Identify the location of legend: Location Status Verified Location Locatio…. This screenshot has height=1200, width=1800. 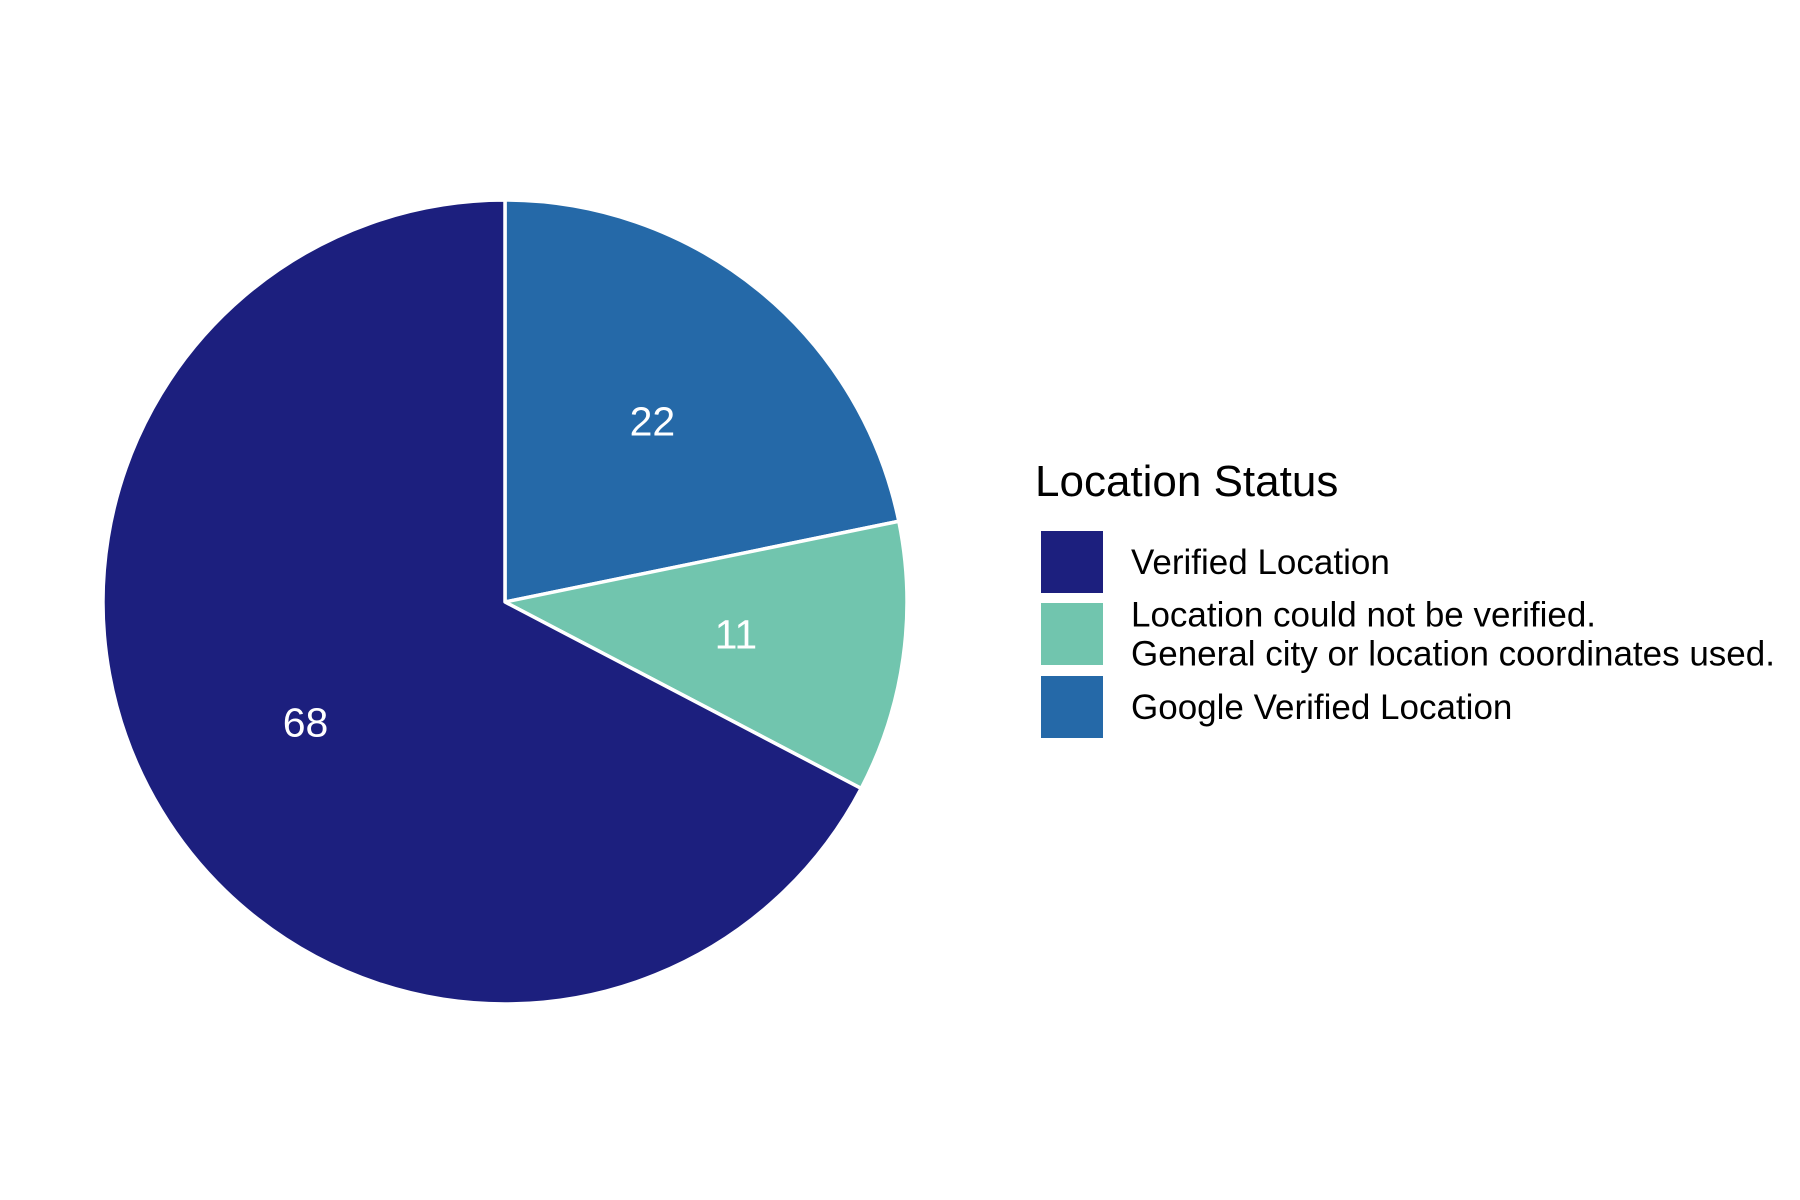
(1405, 597).